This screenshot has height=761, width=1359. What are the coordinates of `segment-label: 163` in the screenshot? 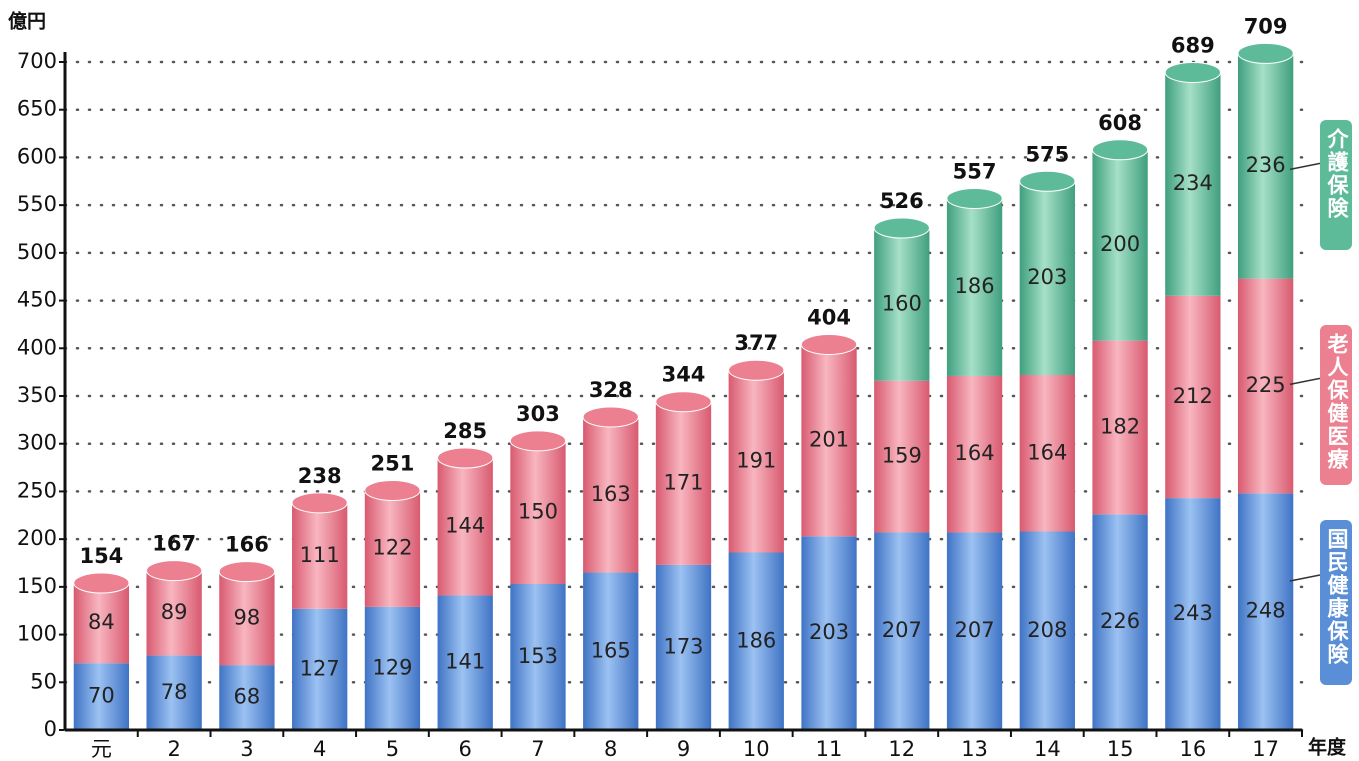 It's located at (611, 494).